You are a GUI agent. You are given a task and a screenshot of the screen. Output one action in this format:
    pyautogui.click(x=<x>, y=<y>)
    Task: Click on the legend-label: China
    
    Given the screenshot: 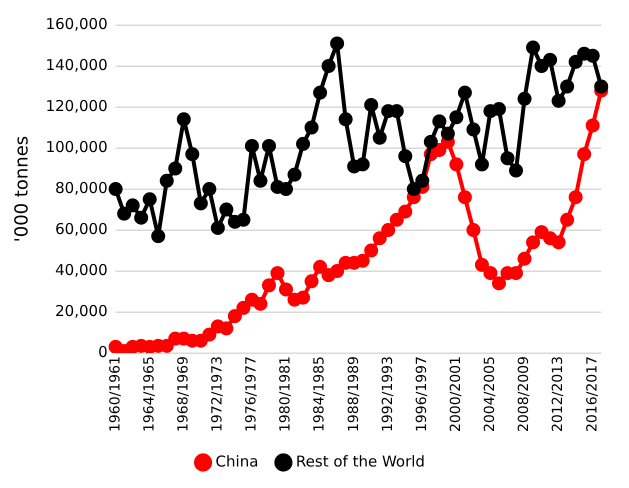 What is the action you would take?
    pyautogui.click(x=237, y=461)
    